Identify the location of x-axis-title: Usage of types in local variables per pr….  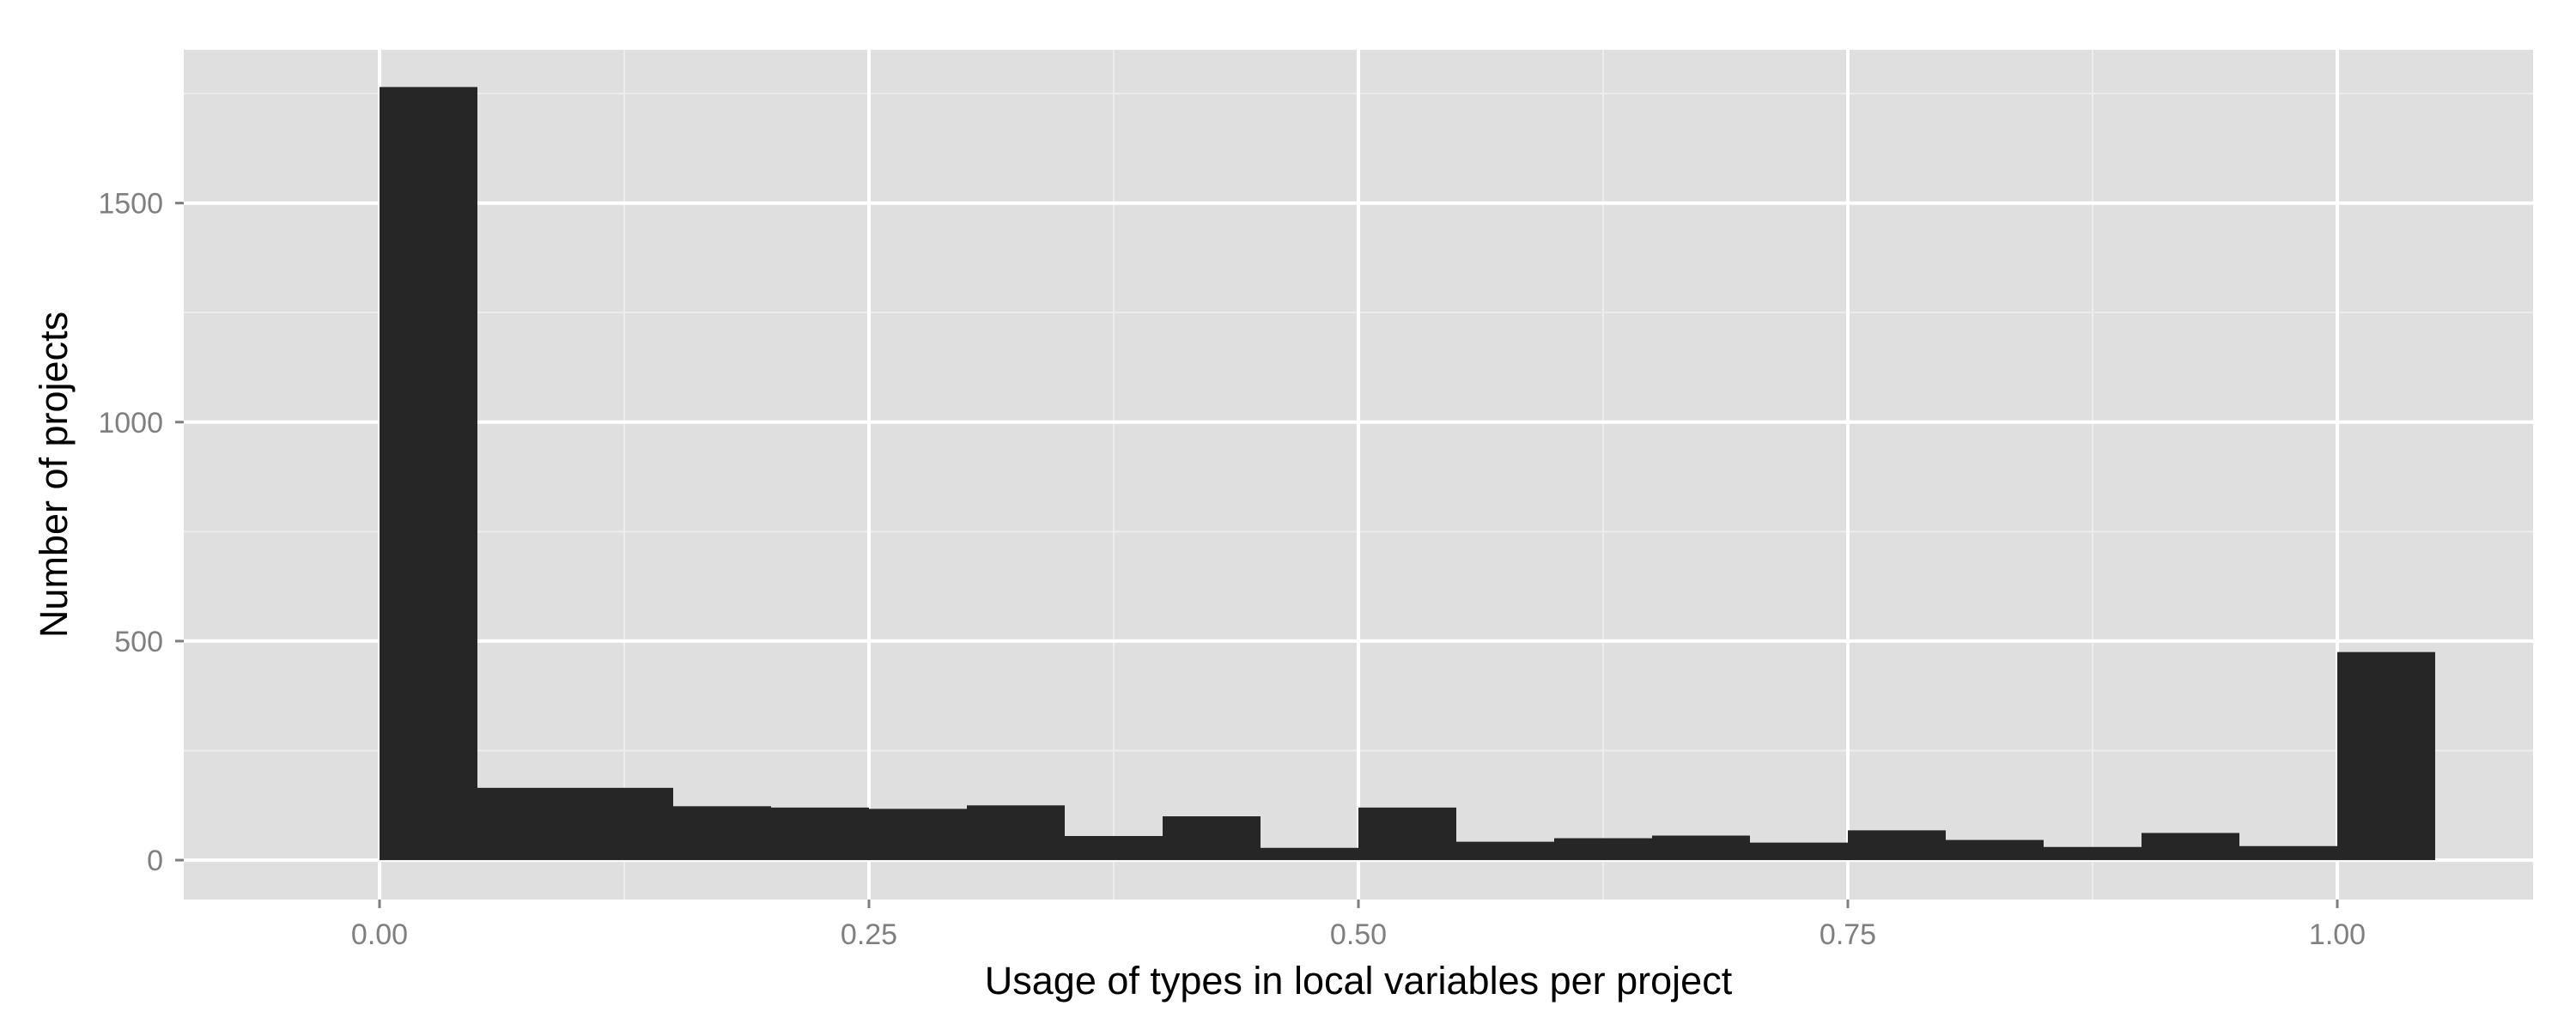
(1359, 981).